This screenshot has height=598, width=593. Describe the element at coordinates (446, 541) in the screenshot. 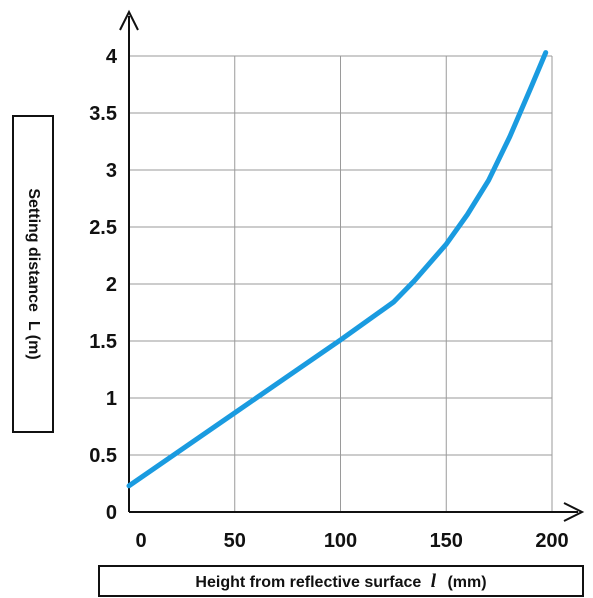

I see `x-tick-label: 150` at that location.